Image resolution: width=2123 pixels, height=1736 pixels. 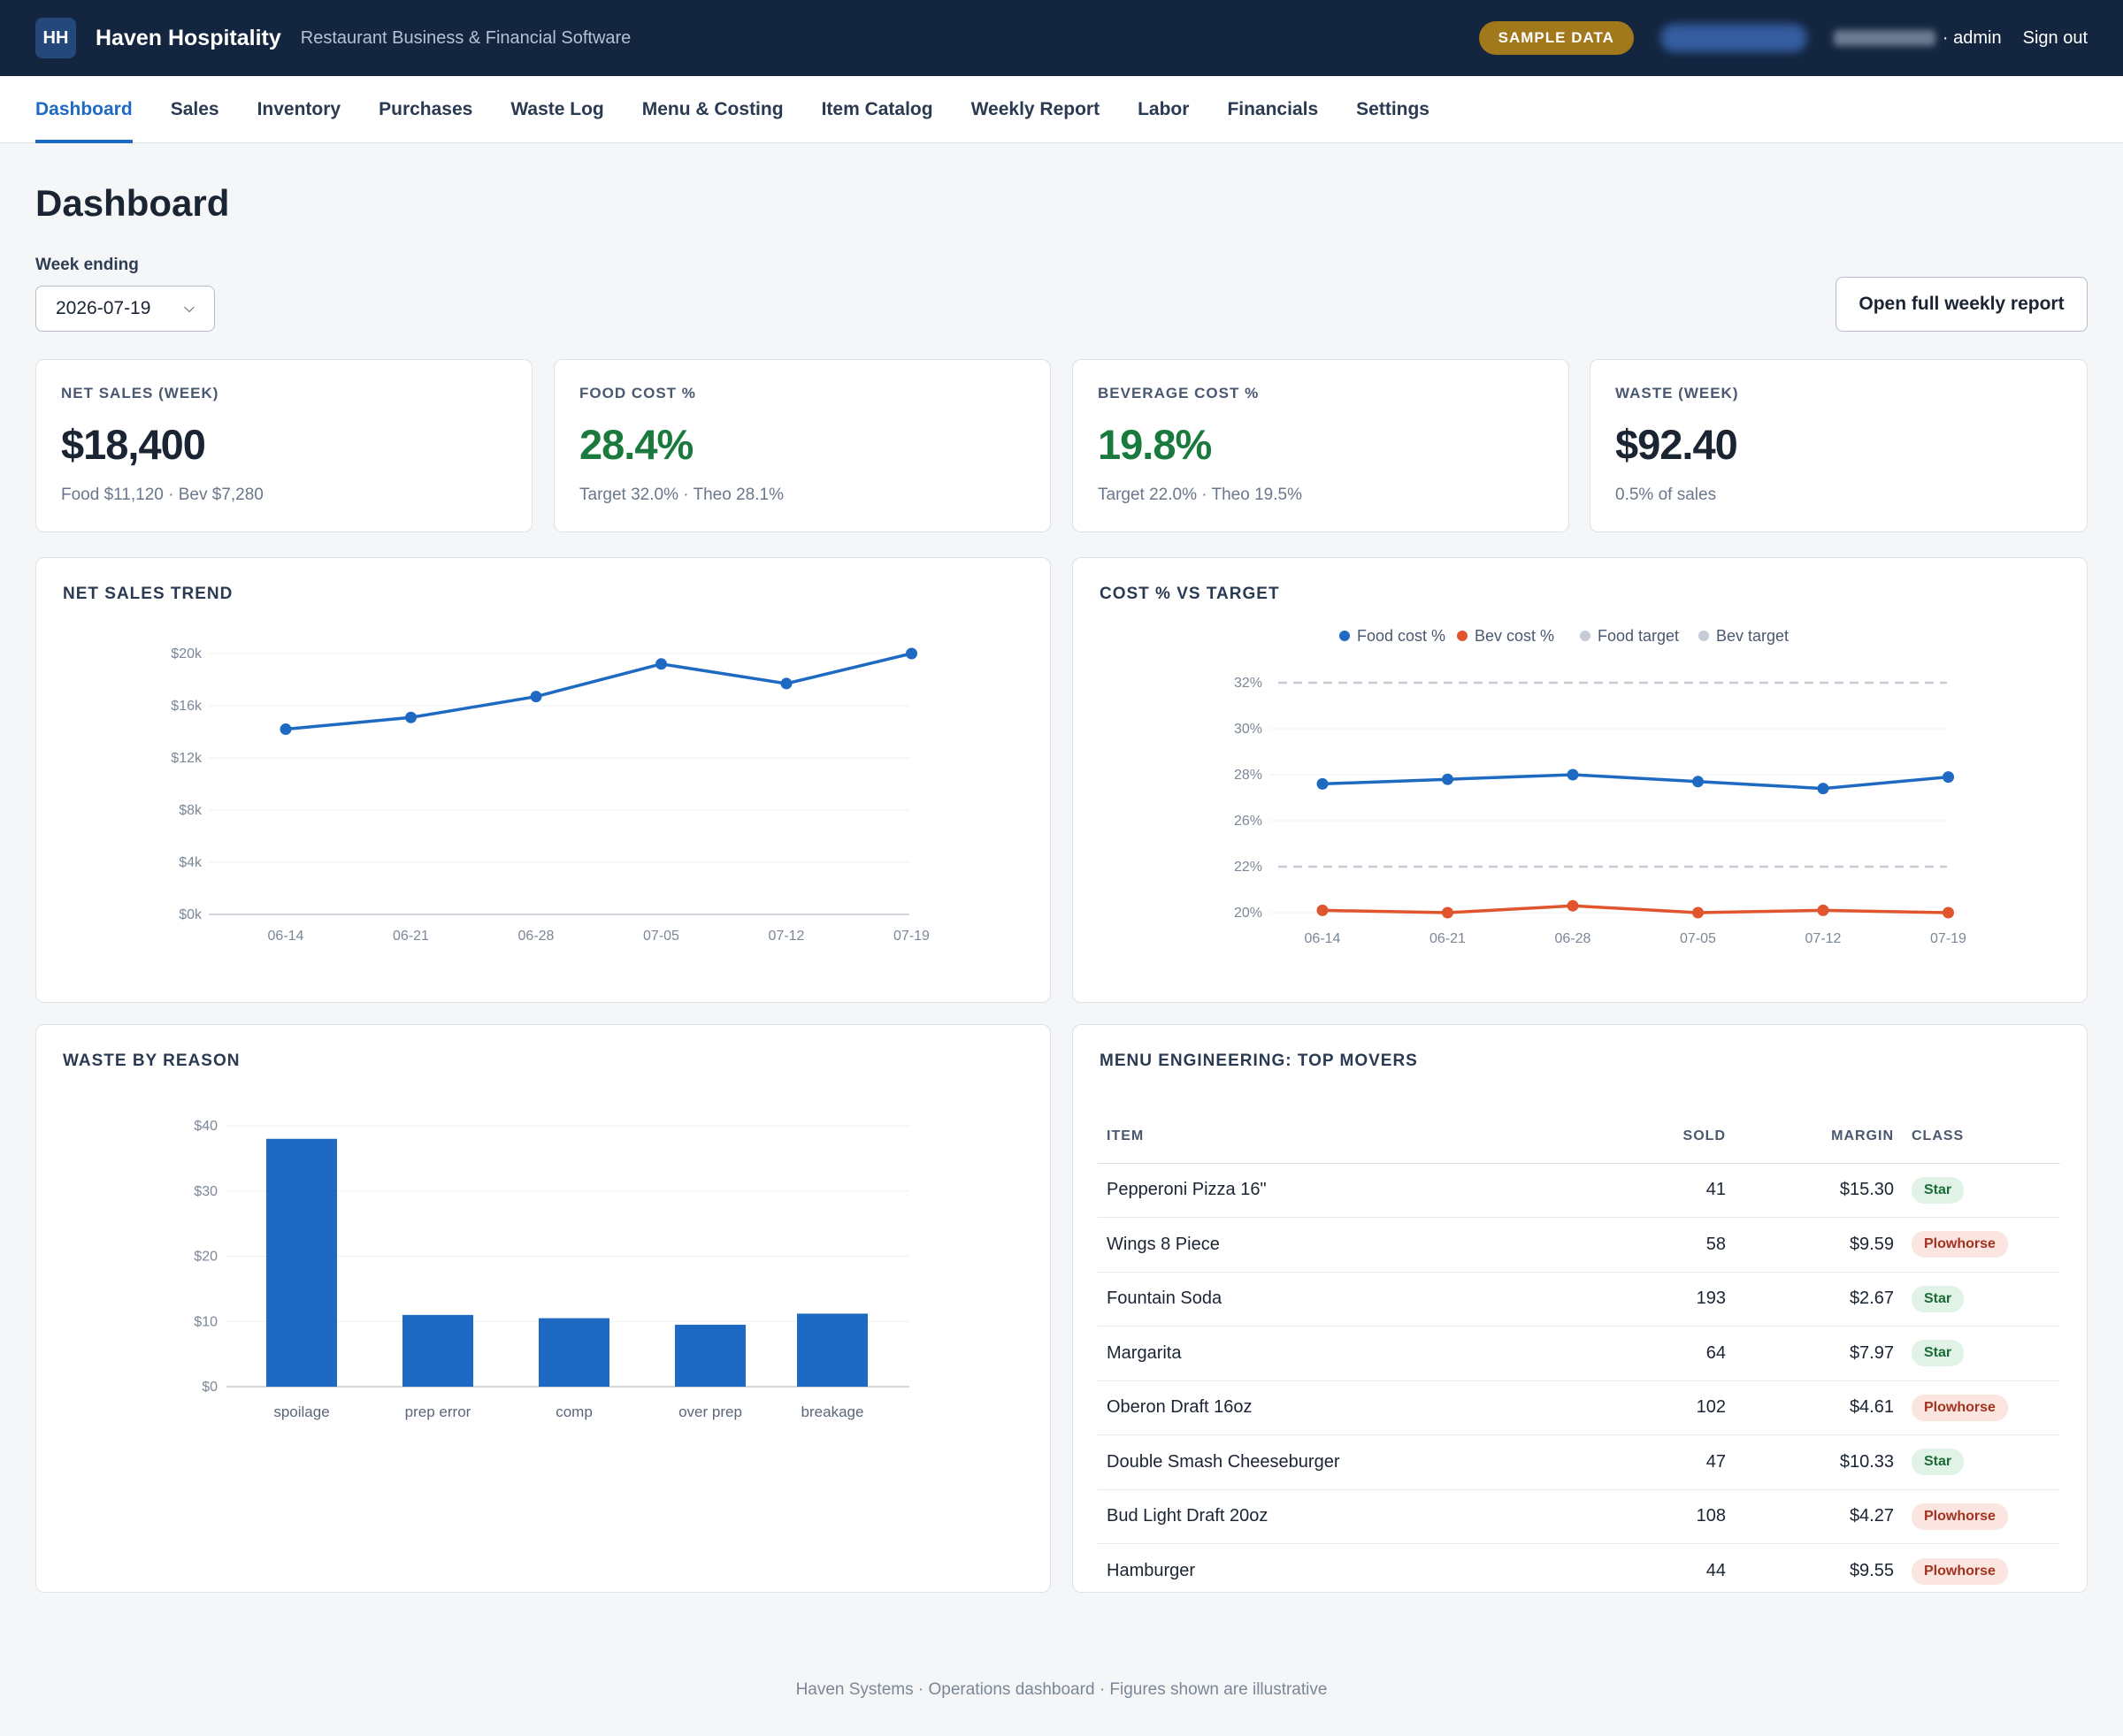 What do you see at coordinates (557, 109) in the screenshot?
I see `nav-waste-log: Waste Log` at bounding box center [557, 109].